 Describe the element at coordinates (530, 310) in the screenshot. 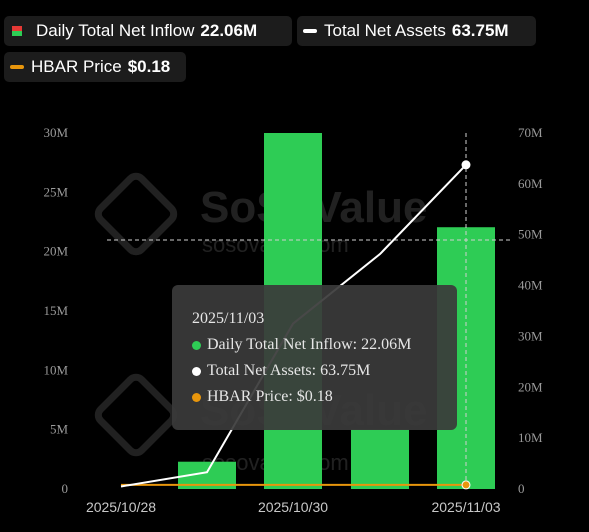

I see `y-axis-right: 0 10M 20M 30M 40M 50M 60M 70M` at that location.